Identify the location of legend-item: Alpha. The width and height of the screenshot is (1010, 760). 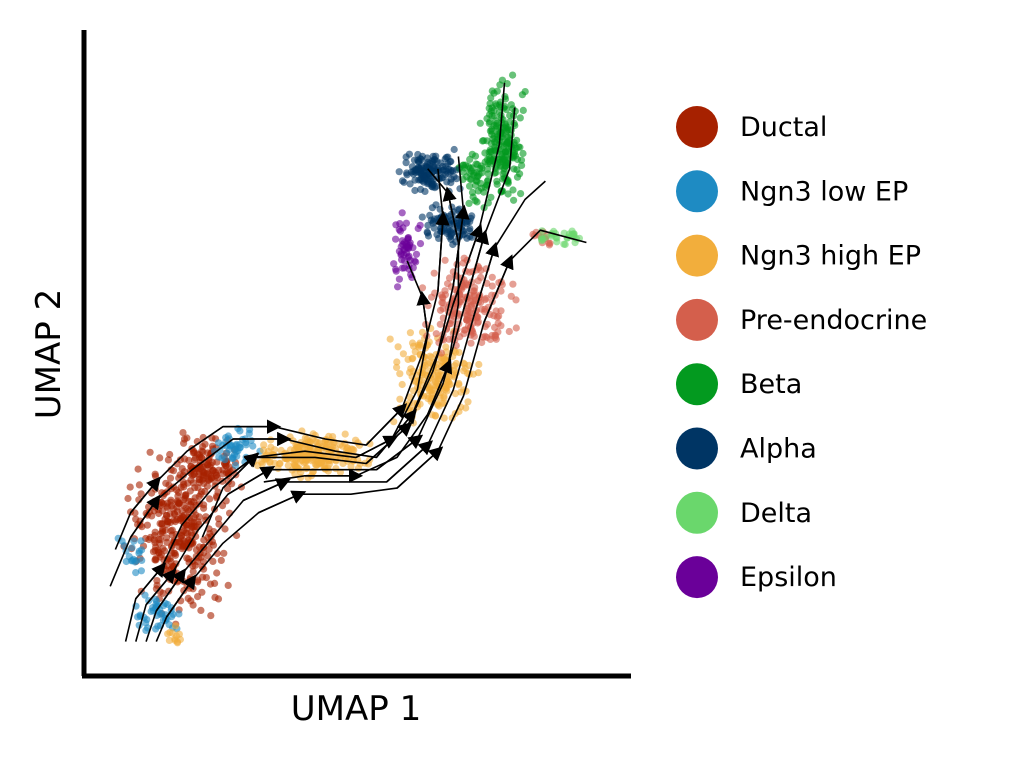
(746, 448).